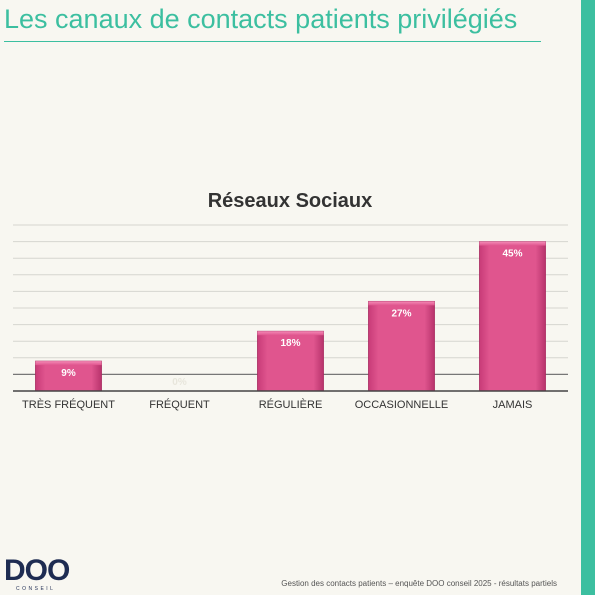 The height and width of the screenshot is (595, 595). What do you see at coordinates (513, 405) in the screenshot?
I see `x-tick-label: JAMAIS` at bounding box center [513, 405].